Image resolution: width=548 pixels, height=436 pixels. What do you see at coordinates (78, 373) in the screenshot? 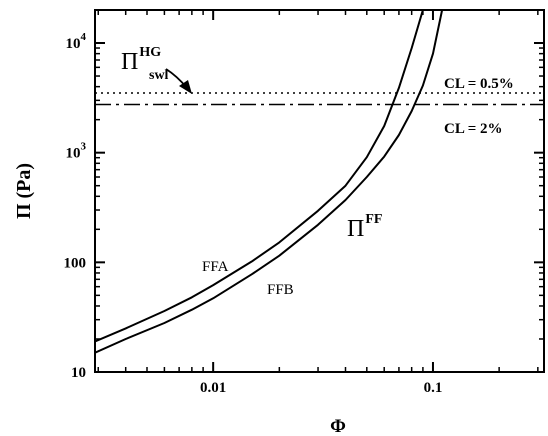
I see `y-tick-label: 10` at bounding box center [78, 373].